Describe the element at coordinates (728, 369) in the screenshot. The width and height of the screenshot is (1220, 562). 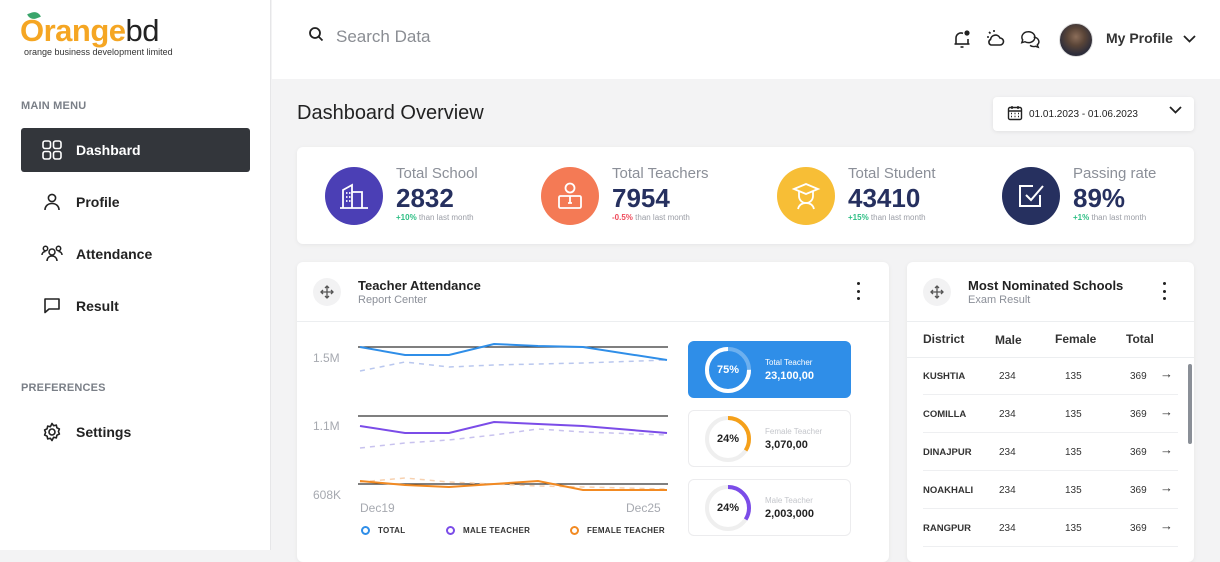
I see `progress-percent: 75%` at that location.